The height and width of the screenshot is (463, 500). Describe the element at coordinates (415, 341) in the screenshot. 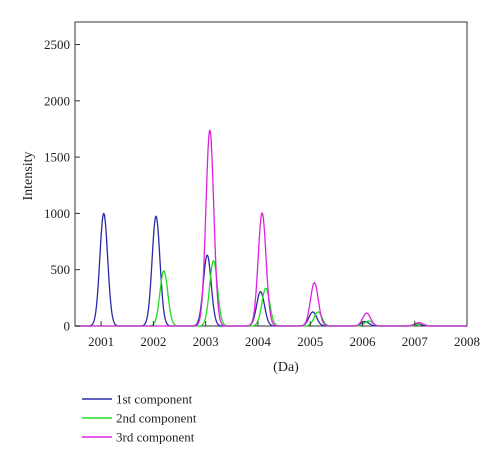

I see `x-tick-label: 2007` at that location.